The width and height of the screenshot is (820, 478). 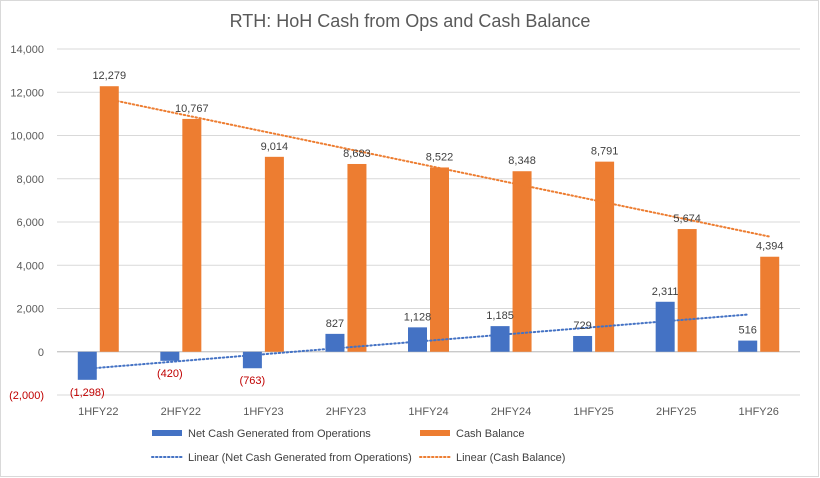 What do you see at coordinates (522, 161) in the screenshot?
I see `cash-balance-data-label: 8,348` at bounding box center [522, 161].